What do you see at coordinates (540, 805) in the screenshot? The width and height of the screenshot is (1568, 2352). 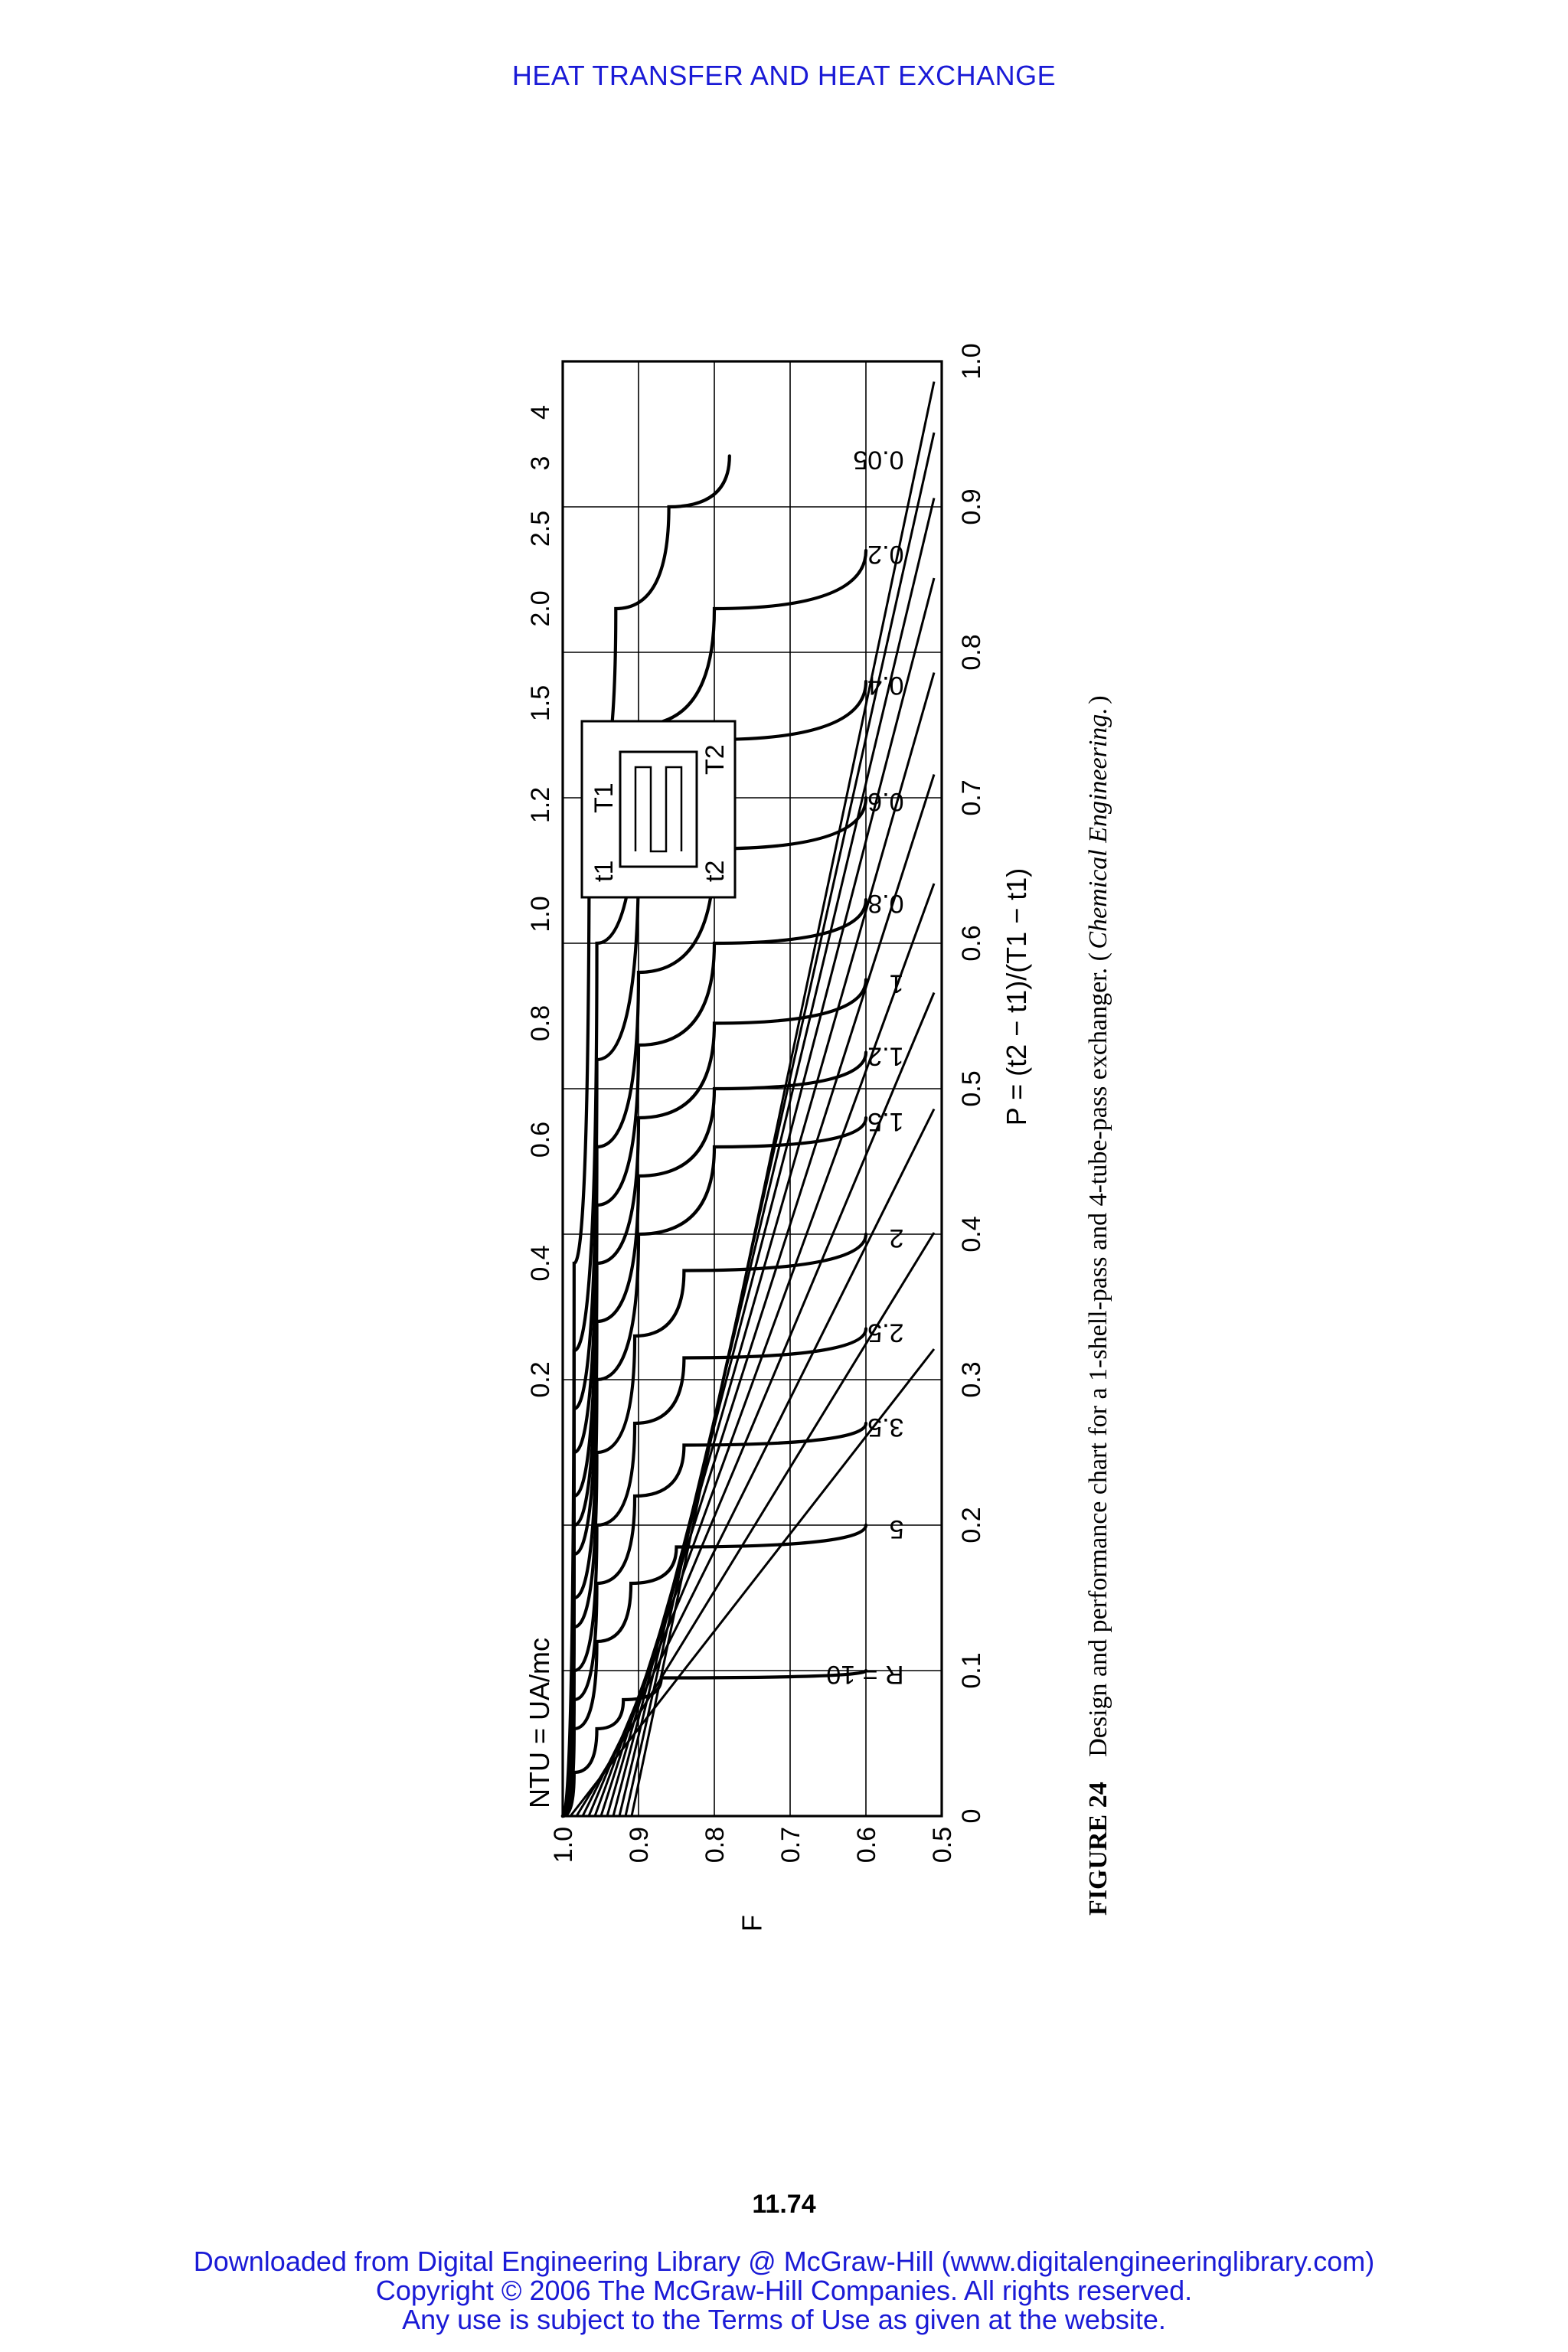 I see `ntu-tick-label: 1.2` at bounding box center [540, 805].